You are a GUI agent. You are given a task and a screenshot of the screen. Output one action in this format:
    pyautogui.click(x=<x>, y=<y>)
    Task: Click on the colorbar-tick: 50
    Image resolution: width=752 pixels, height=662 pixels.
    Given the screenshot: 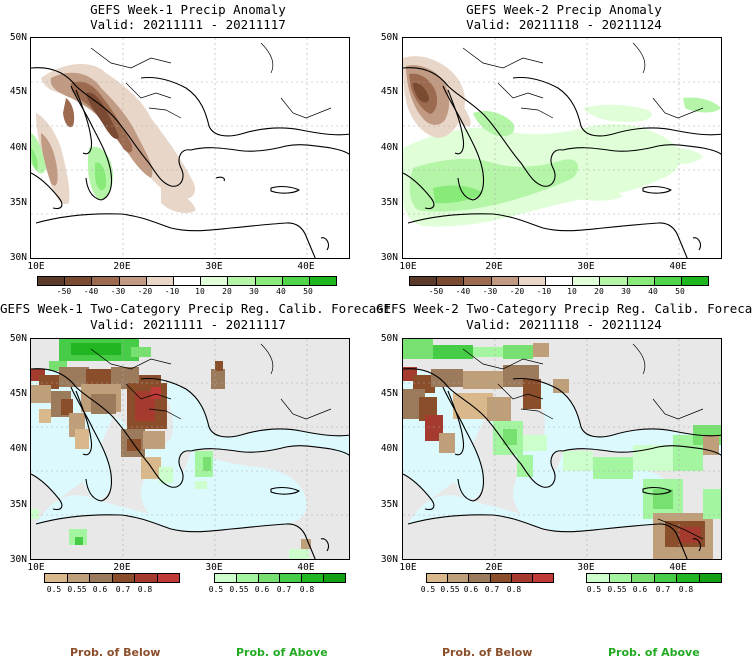 What is the action you would take?
    pyautogui.click(x=308, y=291)
    